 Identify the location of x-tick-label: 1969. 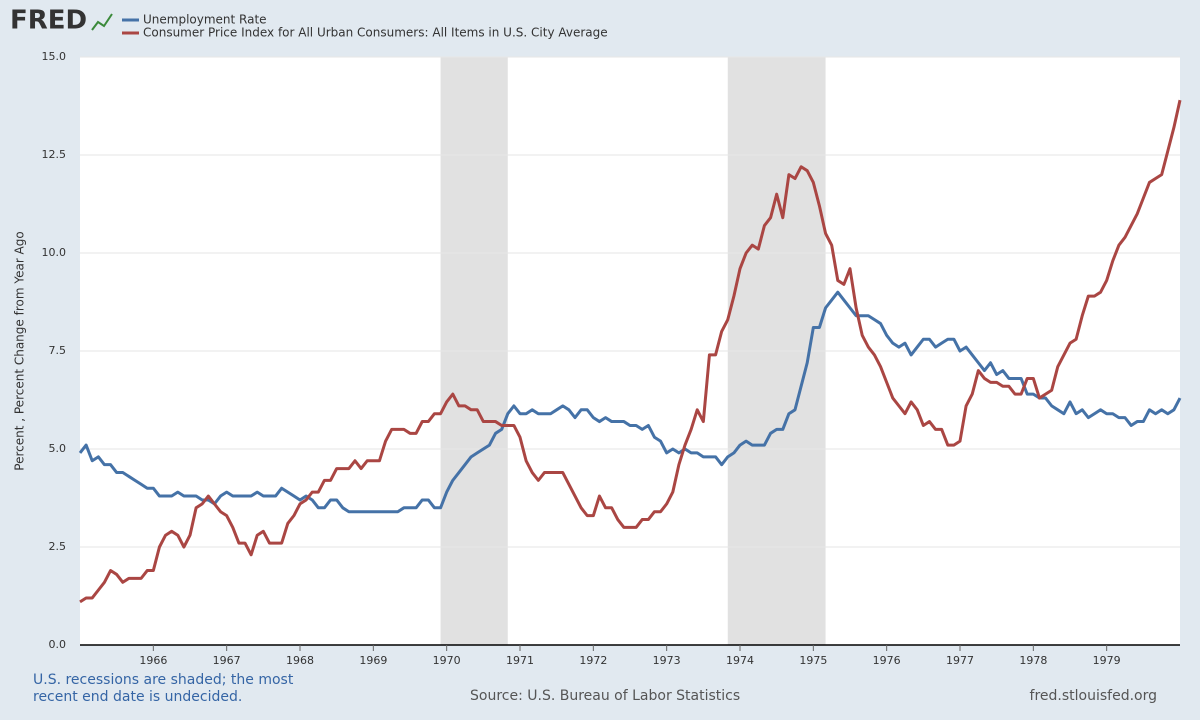
(373, 660).